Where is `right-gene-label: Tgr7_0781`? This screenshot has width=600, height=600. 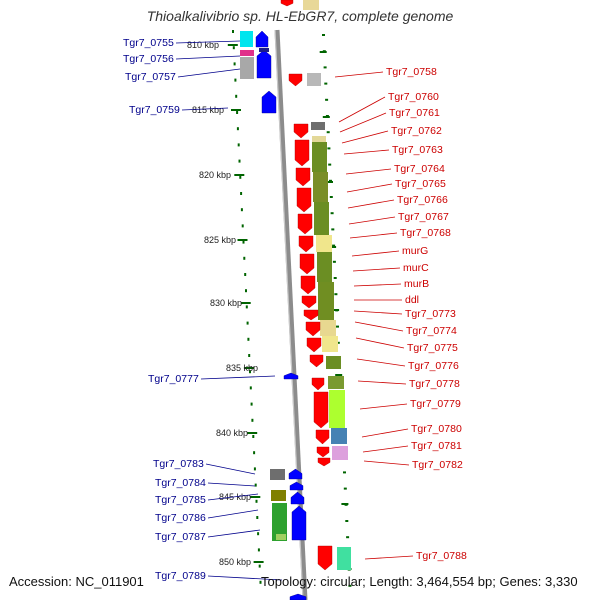
right-gene-label: Tgr7_0781 is located at coordinates (436, 446).